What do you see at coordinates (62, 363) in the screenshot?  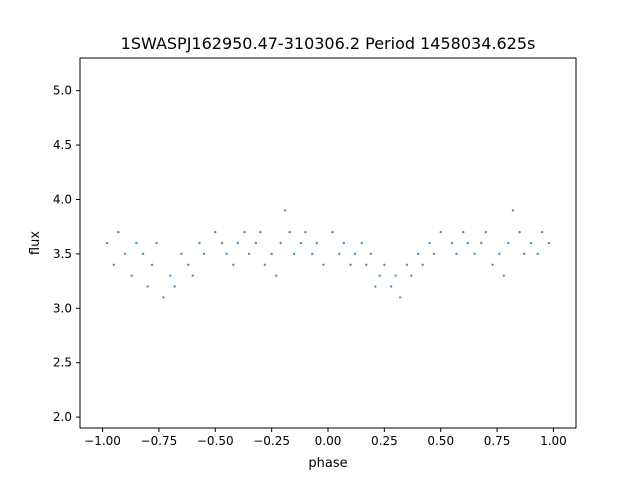 I see `y-tick-label: 2.5` at bounding box center [62, 363].